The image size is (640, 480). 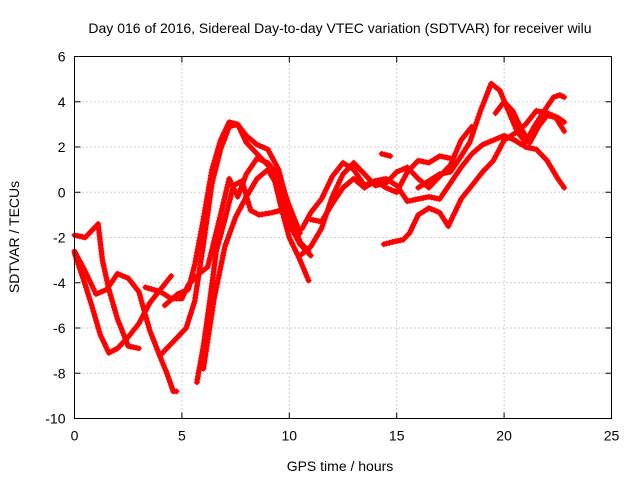 I want to click on x-axis-label: GPS time / hours, so click(x=340, y=466).